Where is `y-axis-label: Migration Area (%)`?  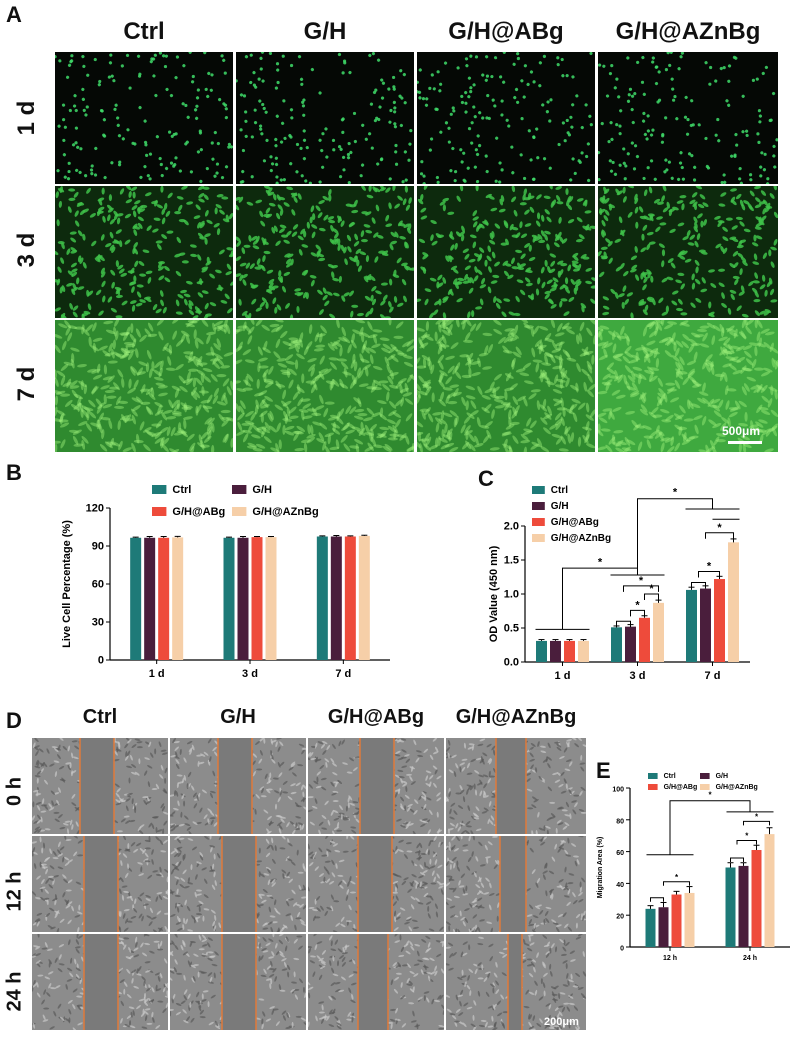
y-axis-label: Migration Area (%) is located at coordinates (600, 868).